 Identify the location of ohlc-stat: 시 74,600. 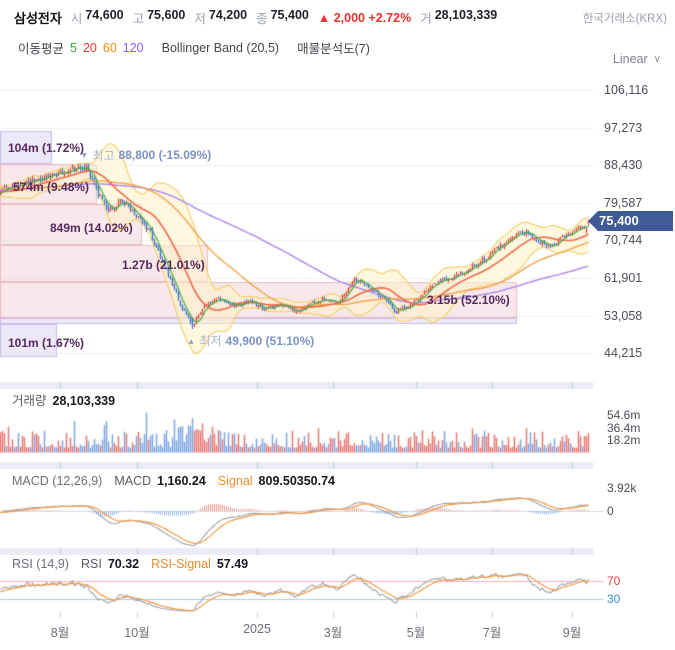
(97, 17).